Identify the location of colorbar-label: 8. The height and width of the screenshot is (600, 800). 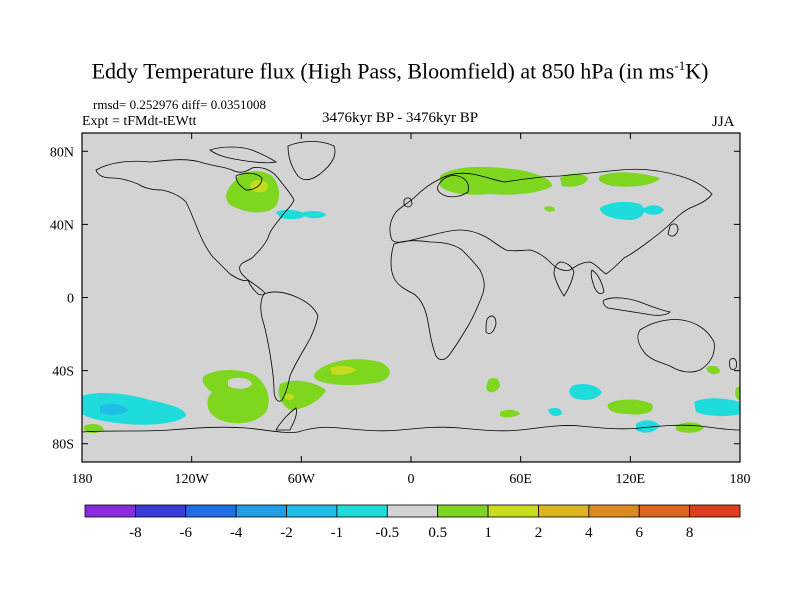
(690, 533).